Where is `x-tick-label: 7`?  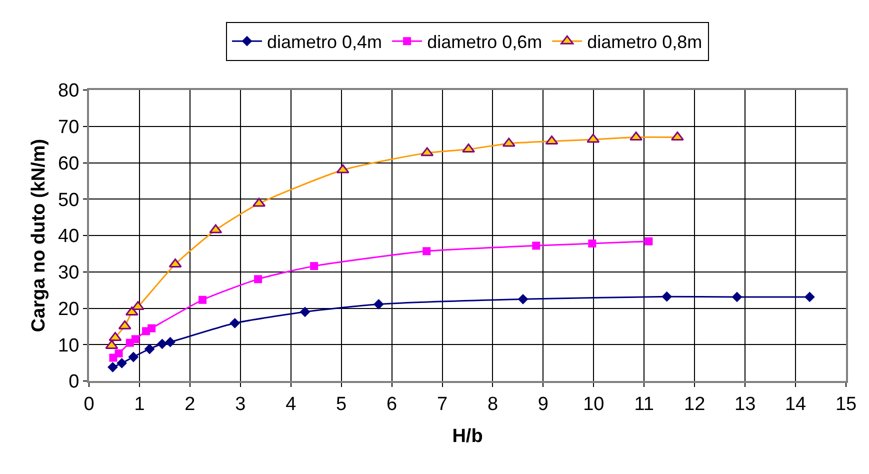 x-tick-label: 7 is located at coordinates (442, 404).